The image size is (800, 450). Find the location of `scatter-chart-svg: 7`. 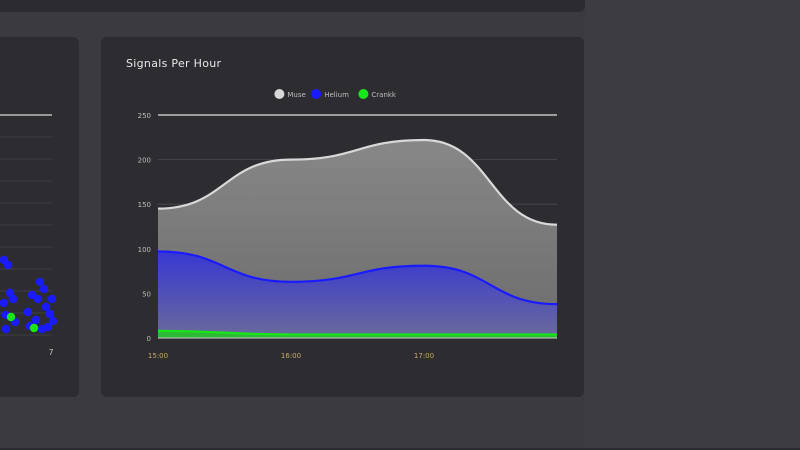

scatter-chart-svg: 7 is located at coordinates (29, 235).